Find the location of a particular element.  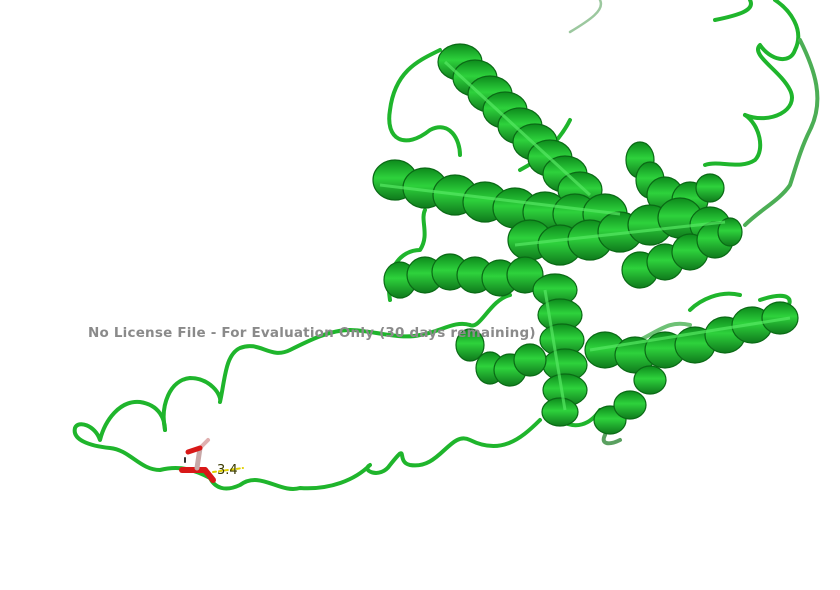

helix-lower-left is located at coordinates (501, 357).